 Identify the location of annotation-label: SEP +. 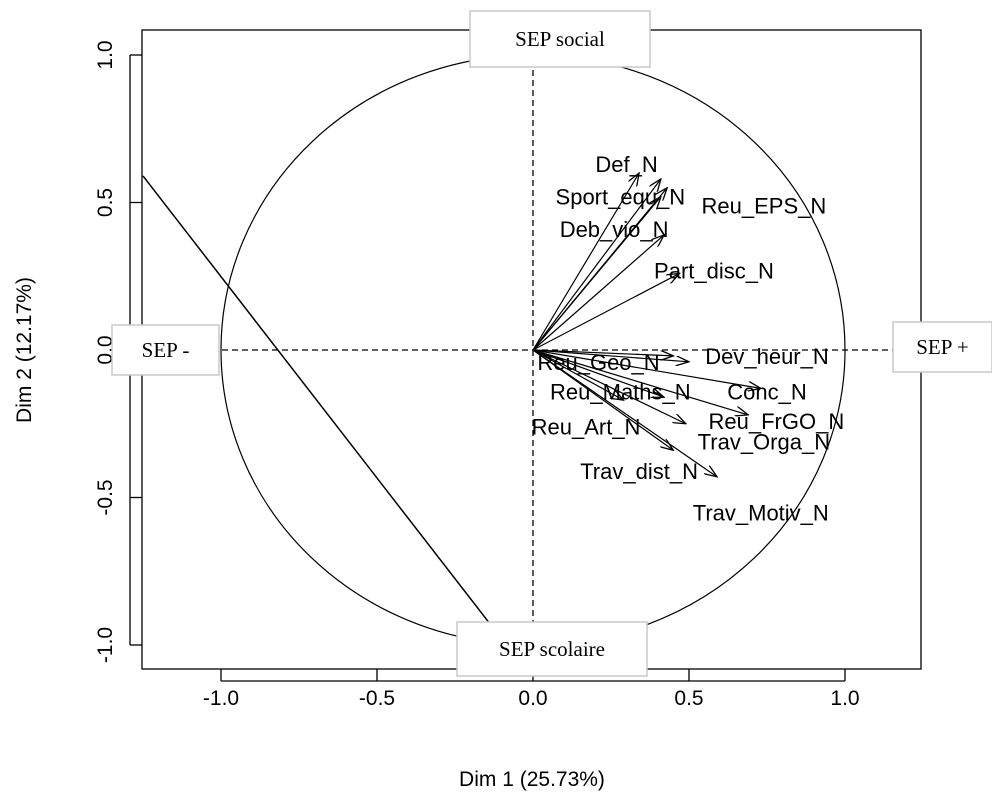
(942, 347).